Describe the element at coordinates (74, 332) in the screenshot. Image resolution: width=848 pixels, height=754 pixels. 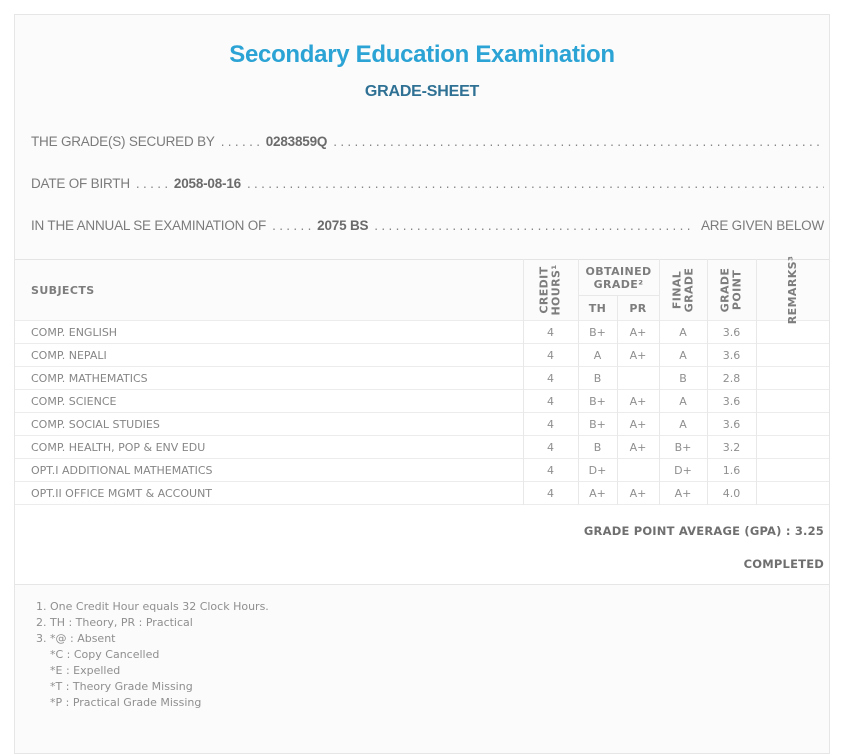
I see `subject-cell: COMP. ENGLISH` at that location.